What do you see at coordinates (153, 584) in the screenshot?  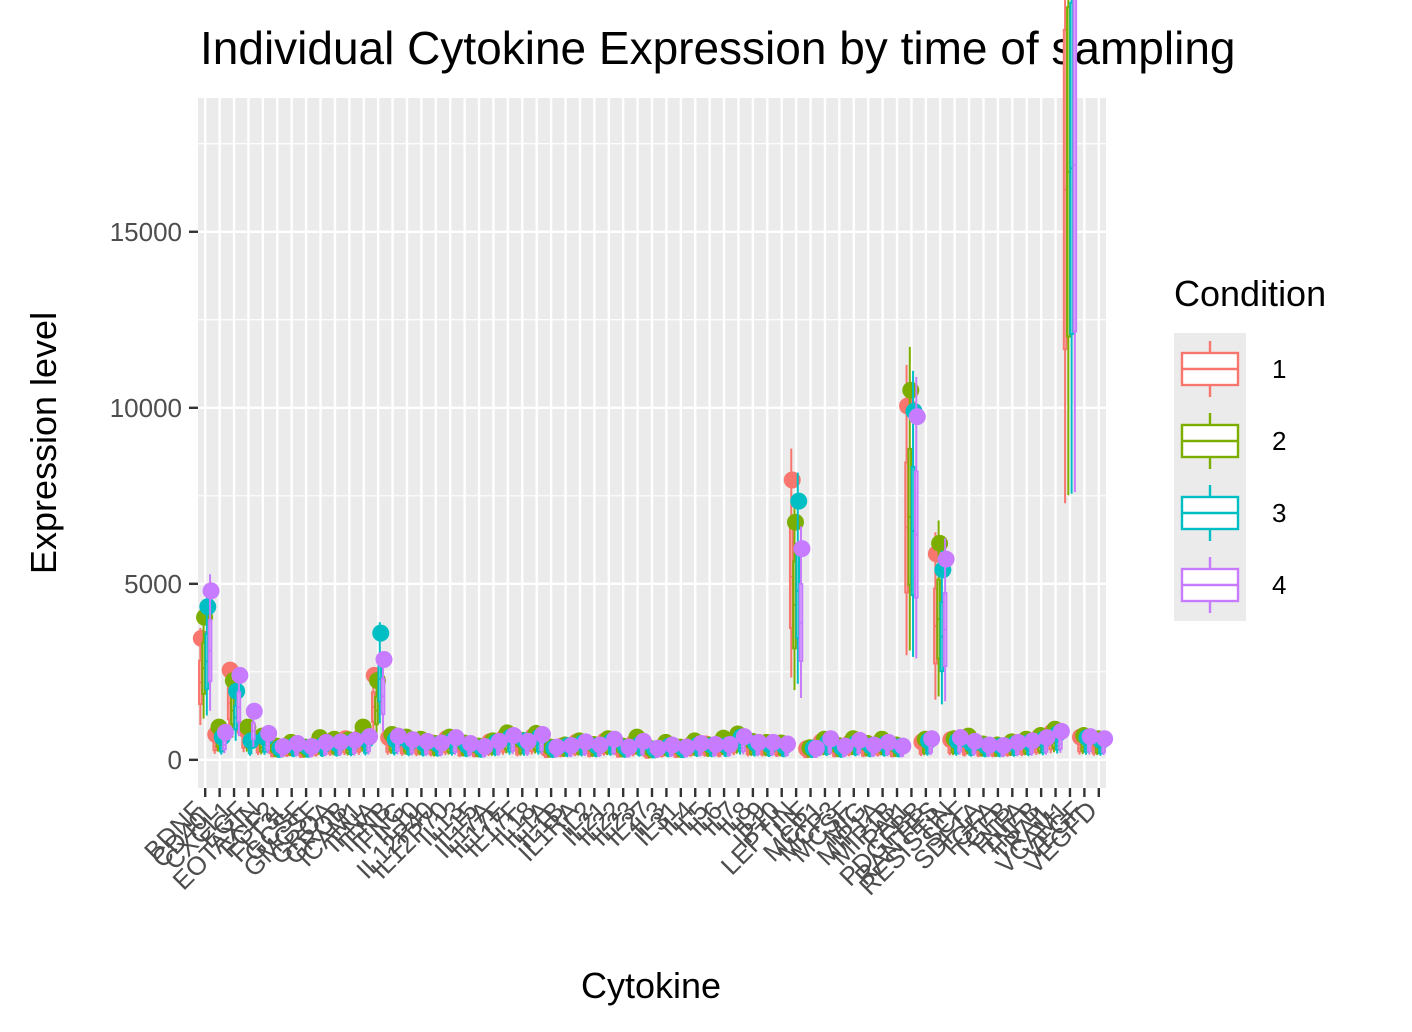 I see `y-tick-label: 5000` at bounding box center [153, 584].